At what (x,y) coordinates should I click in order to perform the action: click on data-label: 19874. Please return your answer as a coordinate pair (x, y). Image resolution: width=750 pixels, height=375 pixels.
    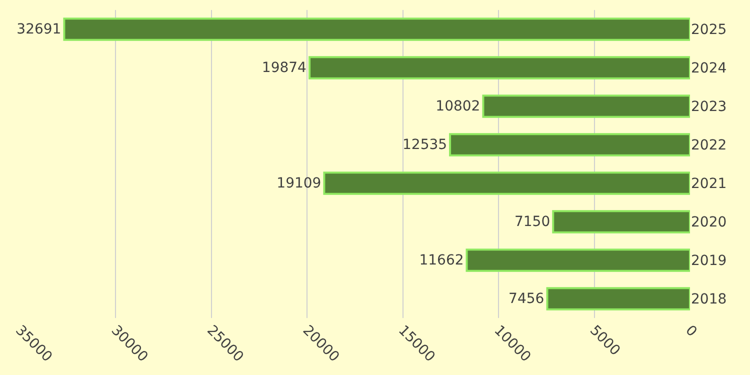
    Looking at the image, I should click on (284, 68).